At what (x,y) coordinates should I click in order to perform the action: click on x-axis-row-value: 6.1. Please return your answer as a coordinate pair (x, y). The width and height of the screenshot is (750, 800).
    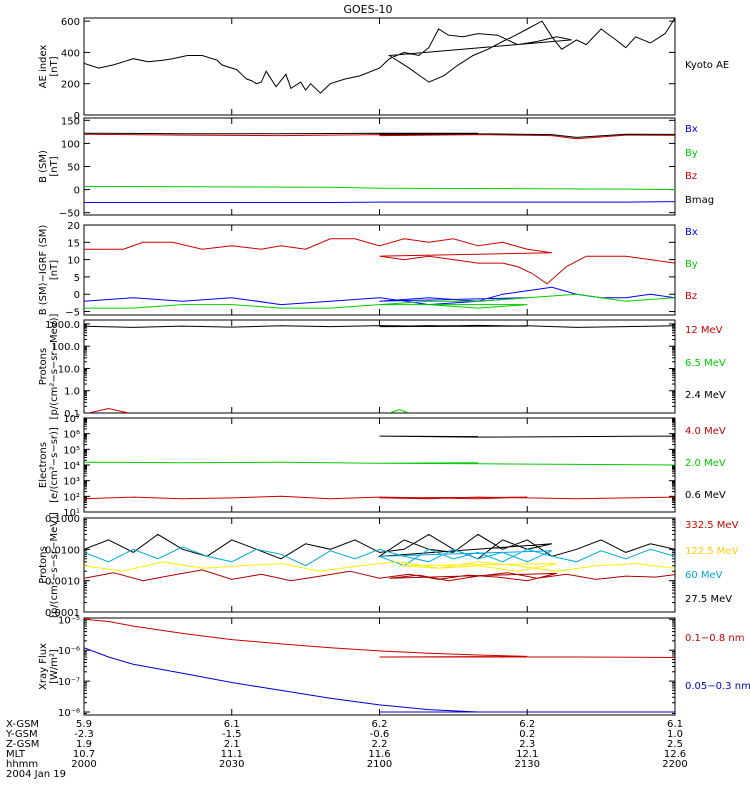
    Looking at the image, I should click on (232, 724).